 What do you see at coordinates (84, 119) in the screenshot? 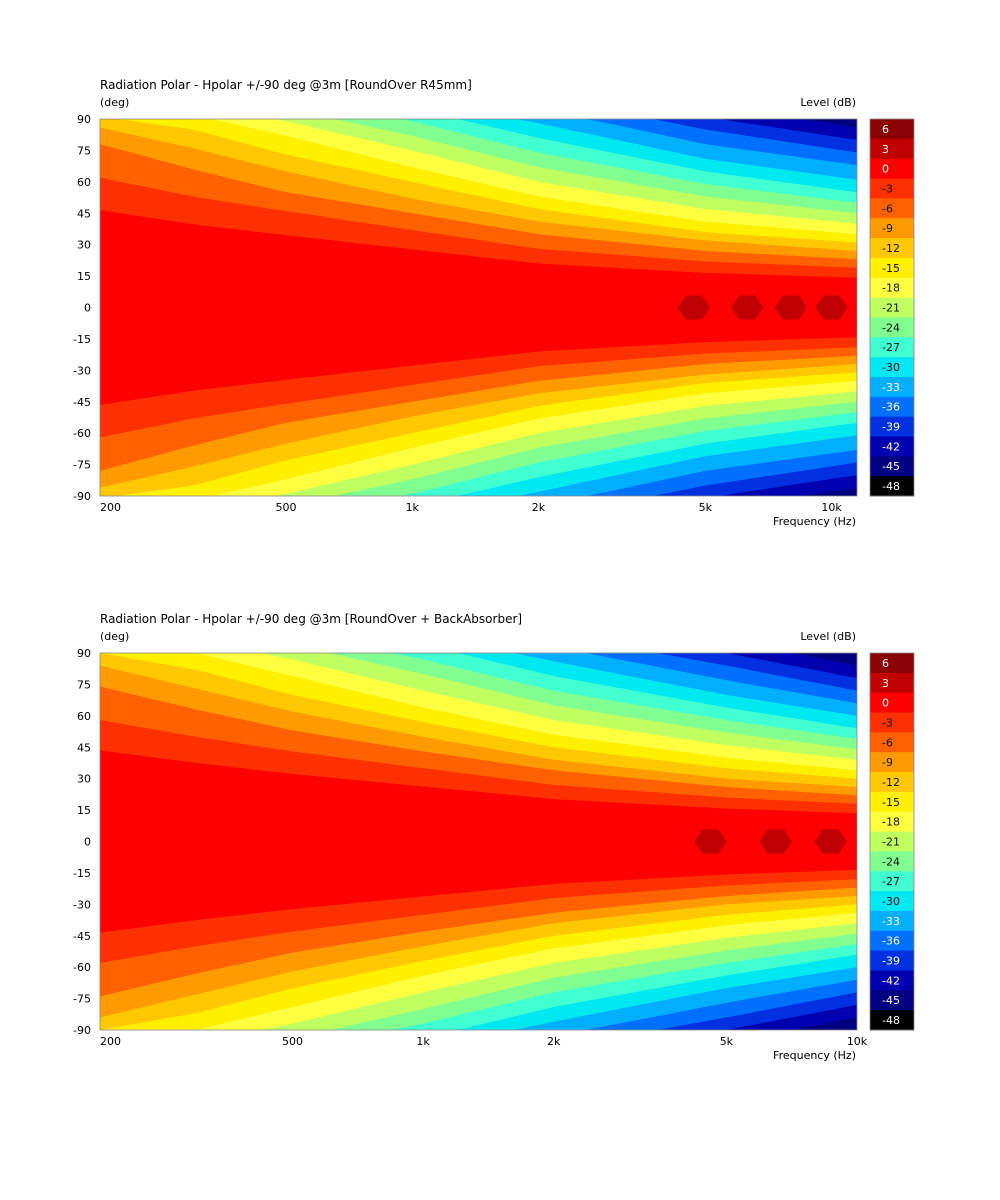
I see `y-tick-label: 90` at bounding box center [84, 119].